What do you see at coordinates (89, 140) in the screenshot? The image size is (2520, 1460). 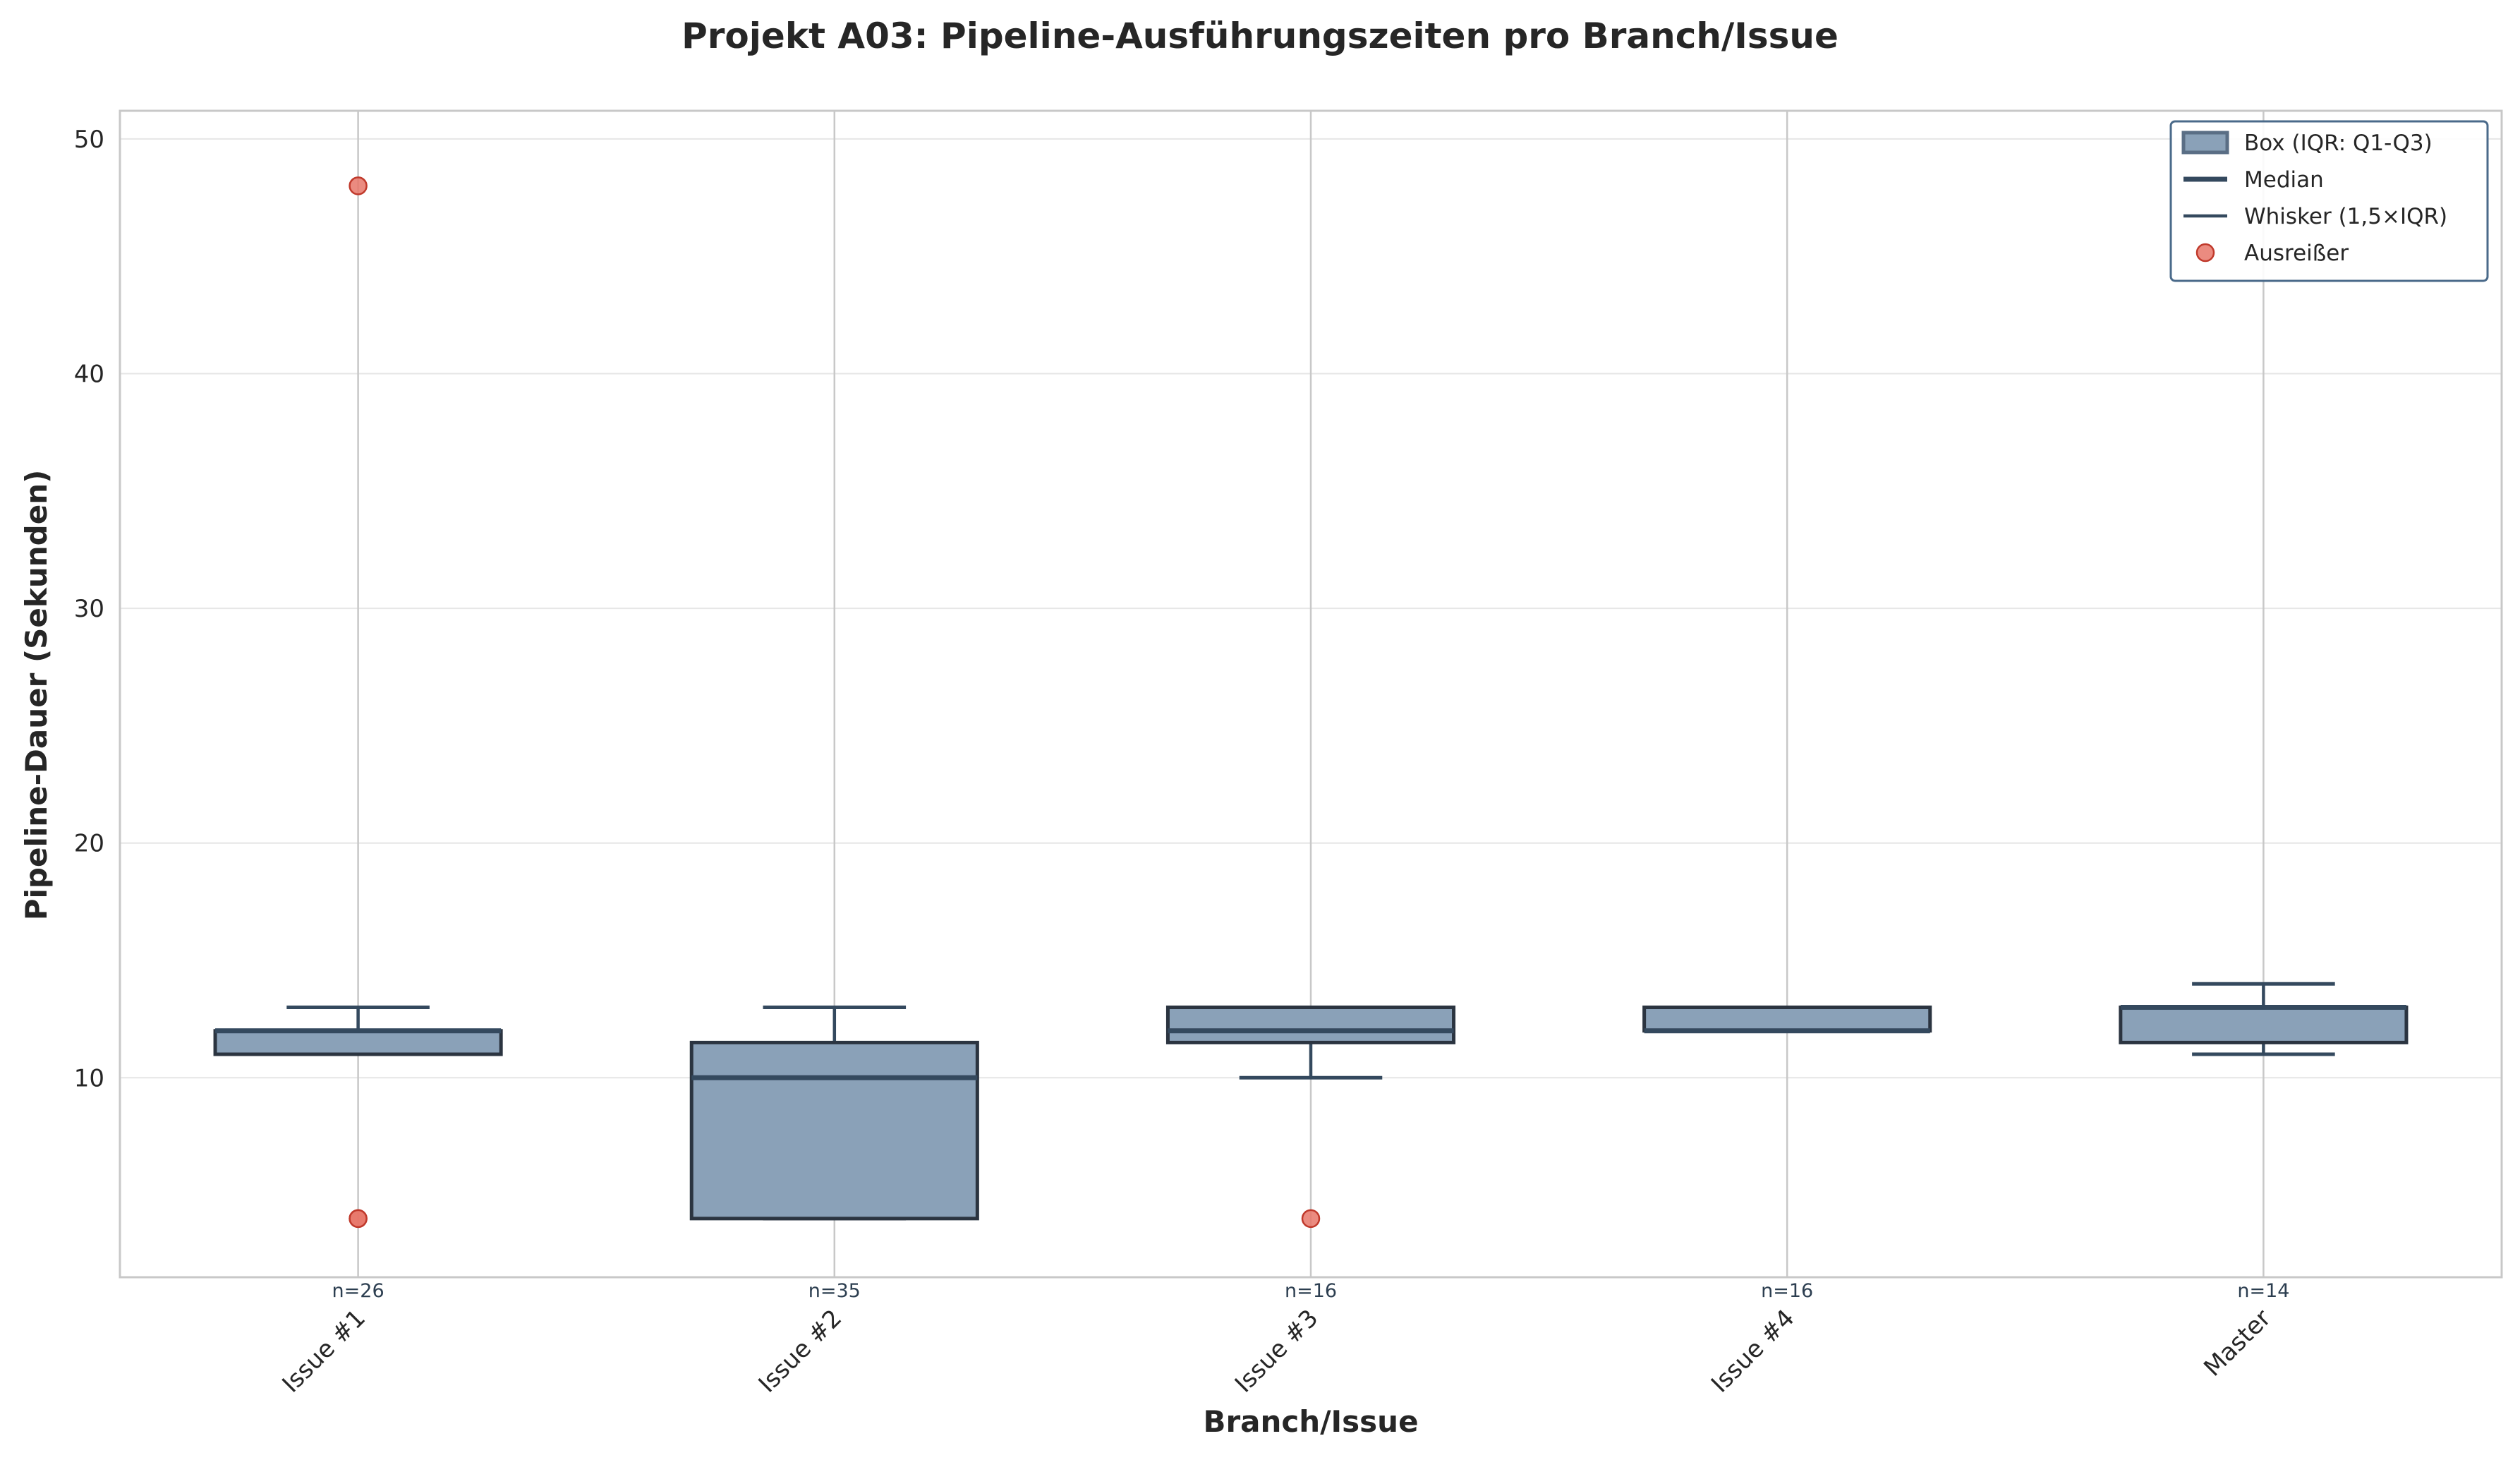 I see `y-tick-label: 50` at bounding box center [89, 140].